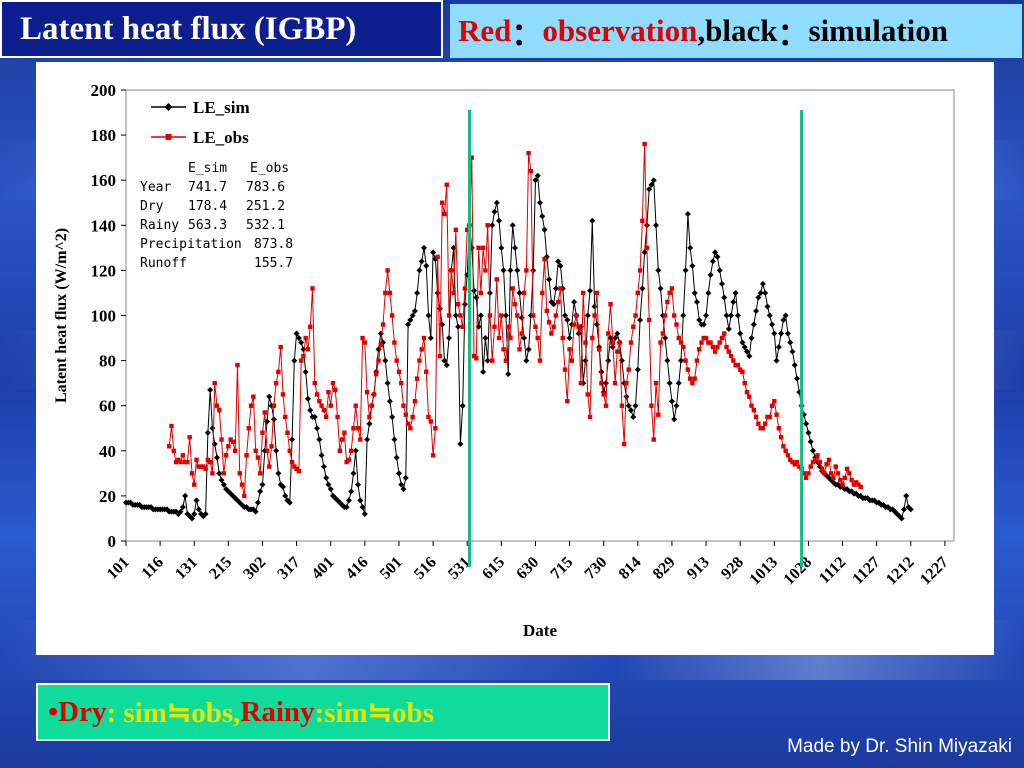 This screenshot has width=1024, height=768. What do you see at coordinates (561, 568) in the screenshot?
I see `x-tick-label: 715` at bounding box center [561, 568].